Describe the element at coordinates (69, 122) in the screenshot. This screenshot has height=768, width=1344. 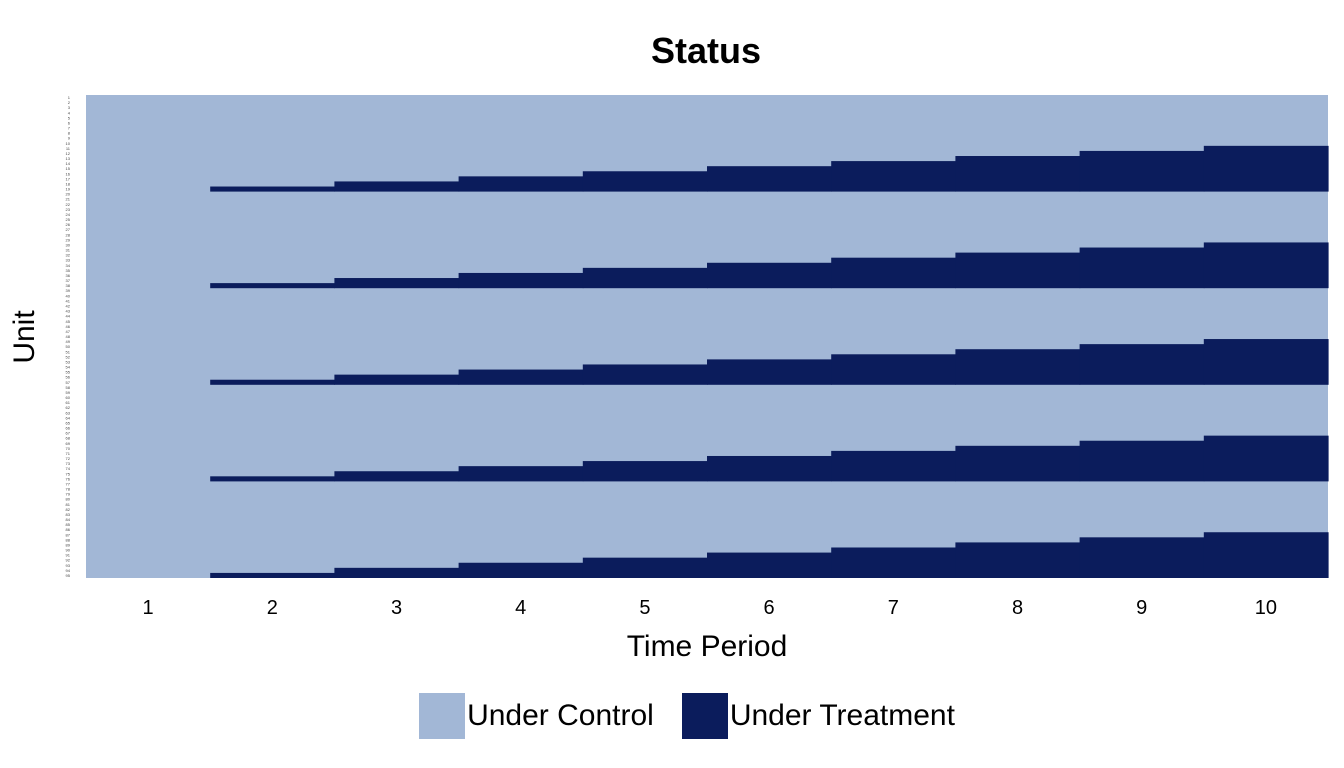
I see `y-tick-label-6: 6` at that location.